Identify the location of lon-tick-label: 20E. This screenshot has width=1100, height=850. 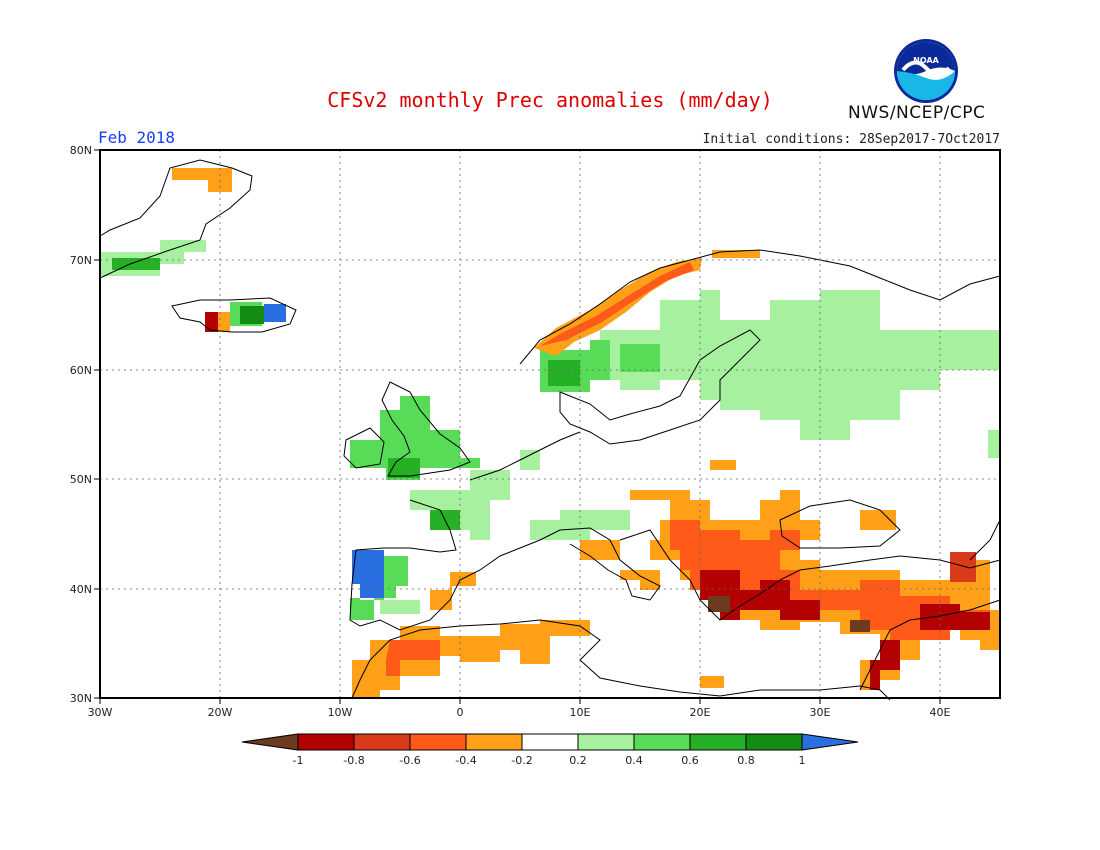
(700, 712).